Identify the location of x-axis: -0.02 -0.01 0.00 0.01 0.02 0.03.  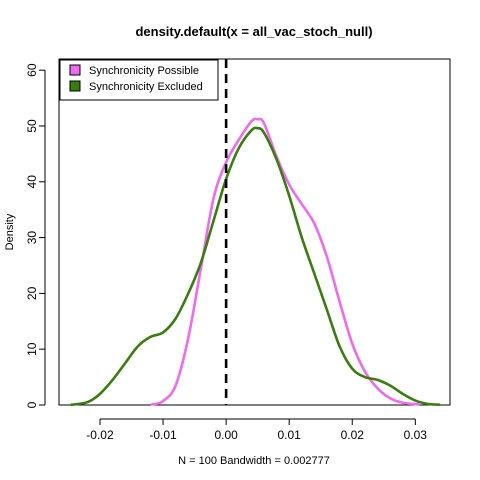
(257, 430).